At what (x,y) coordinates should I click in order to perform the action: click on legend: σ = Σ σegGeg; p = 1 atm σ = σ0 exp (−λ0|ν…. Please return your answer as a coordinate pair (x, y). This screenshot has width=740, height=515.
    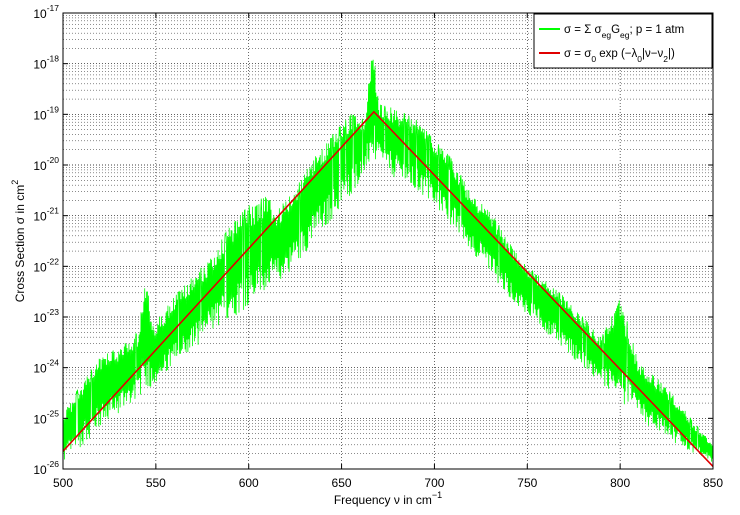
    Looking at the image, I should click on (623, 41).